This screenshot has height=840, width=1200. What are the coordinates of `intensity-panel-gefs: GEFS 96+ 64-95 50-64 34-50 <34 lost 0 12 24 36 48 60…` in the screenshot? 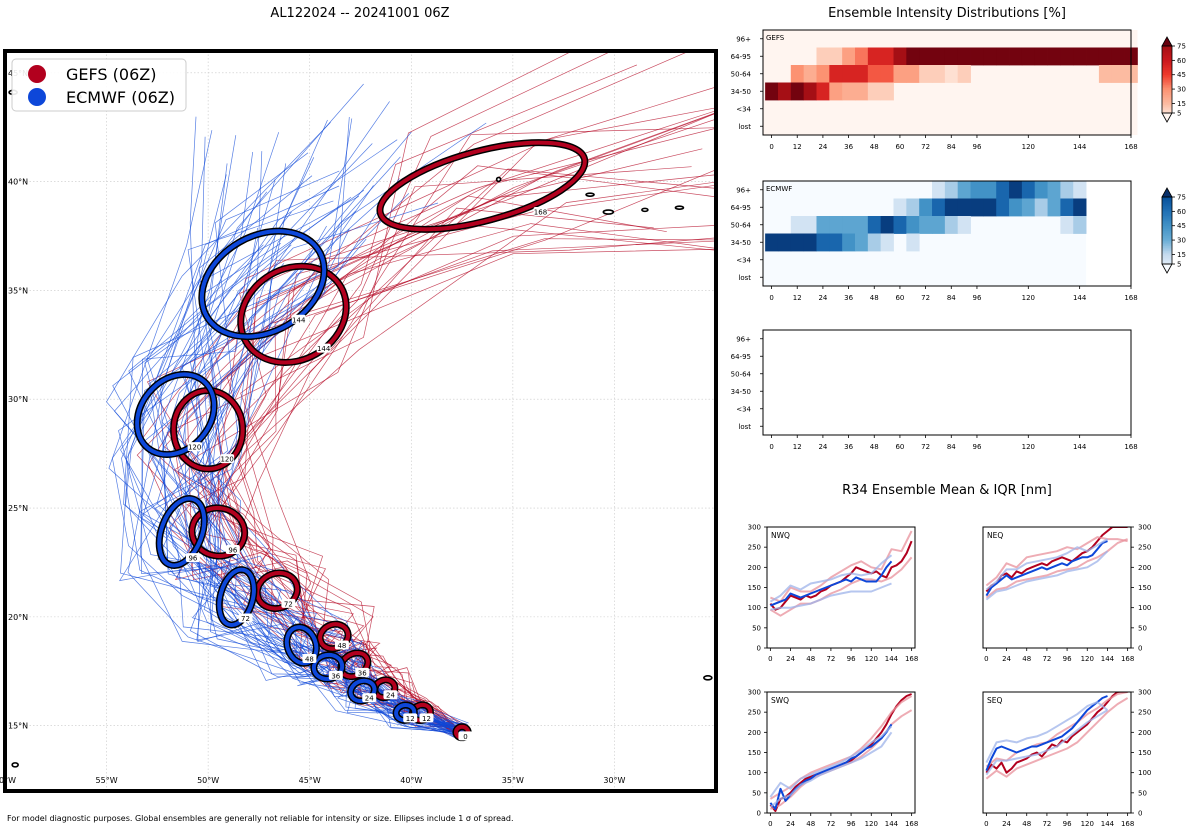 It's located at (958, 90).